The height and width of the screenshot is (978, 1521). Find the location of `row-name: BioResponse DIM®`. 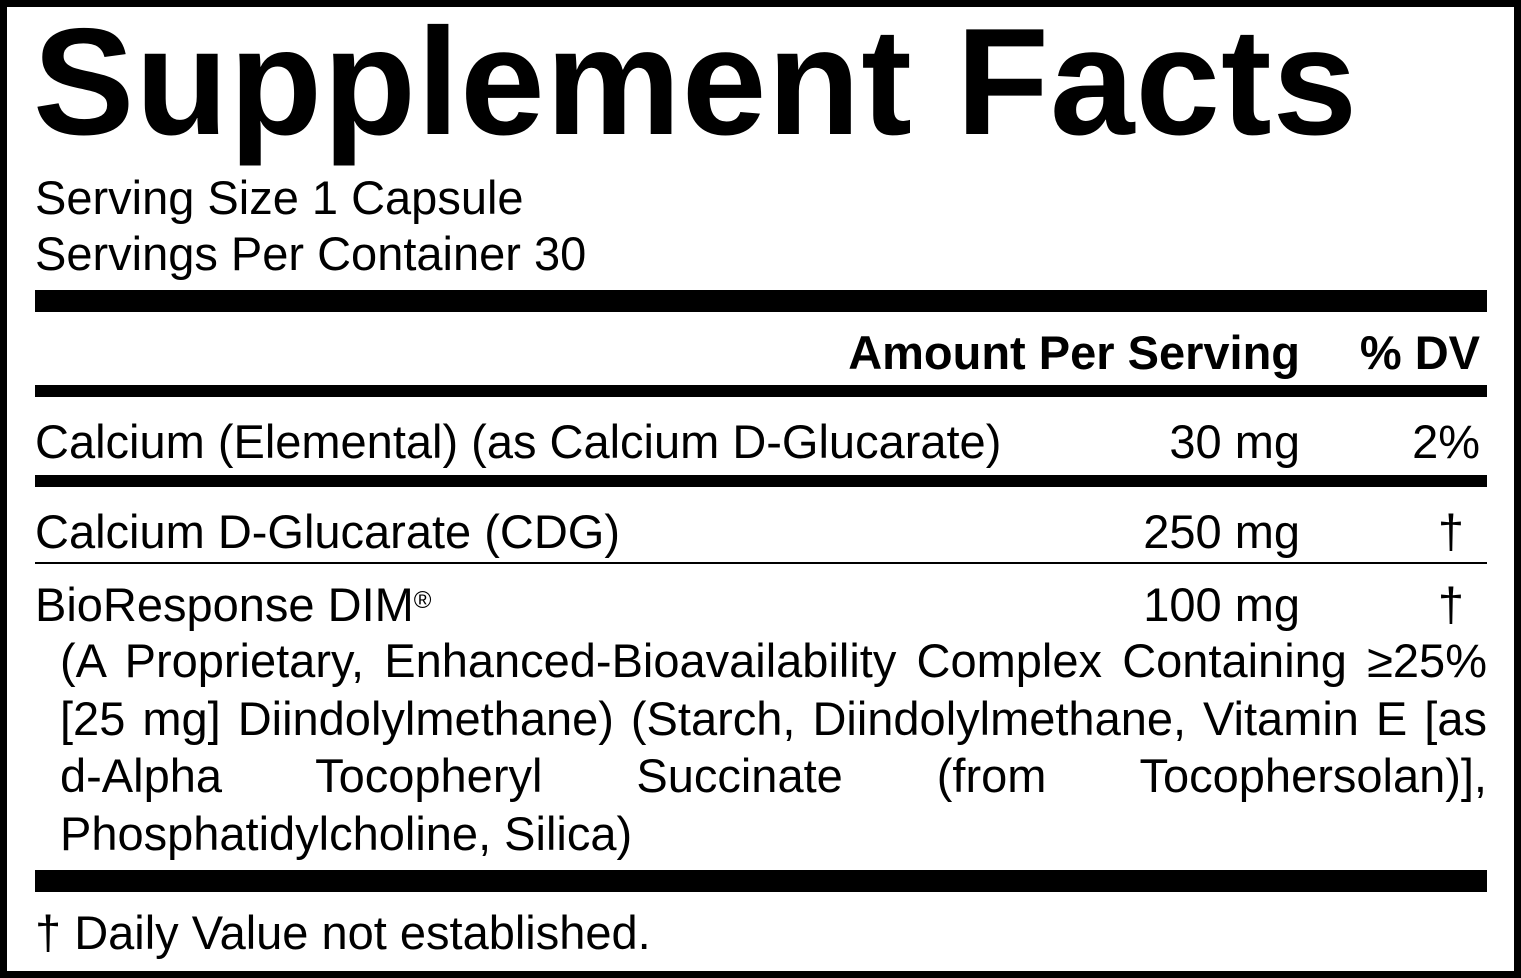

row-name: BioResponse DIM® is located at coordinates (233, 605).